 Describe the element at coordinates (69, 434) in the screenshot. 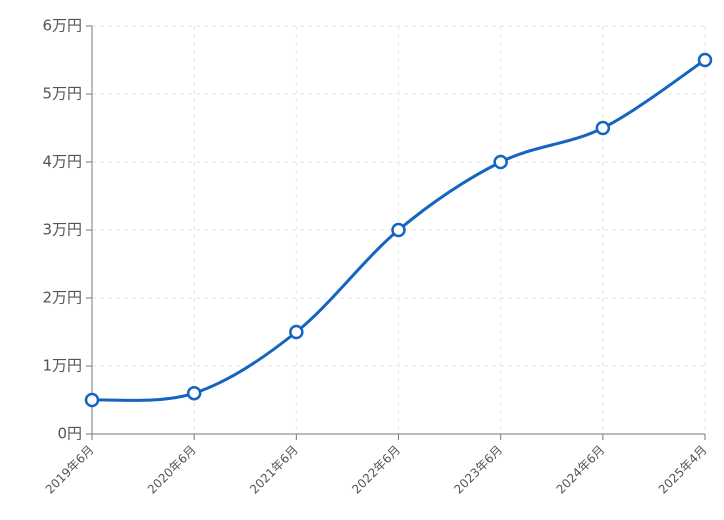

I see `y-tick-label: 0円` at that location.